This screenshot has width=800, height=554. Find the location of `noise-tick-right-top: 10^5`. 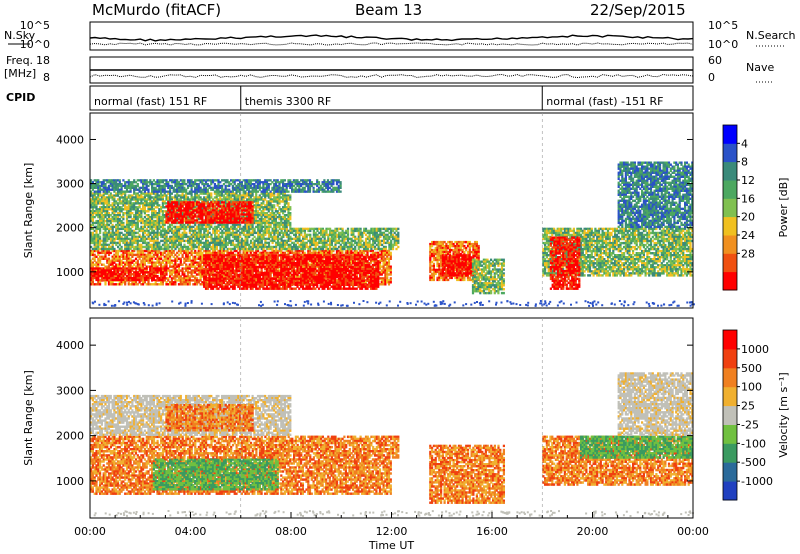

noise-tick-right-top: 10^5 is located at coordinates (723, 25).